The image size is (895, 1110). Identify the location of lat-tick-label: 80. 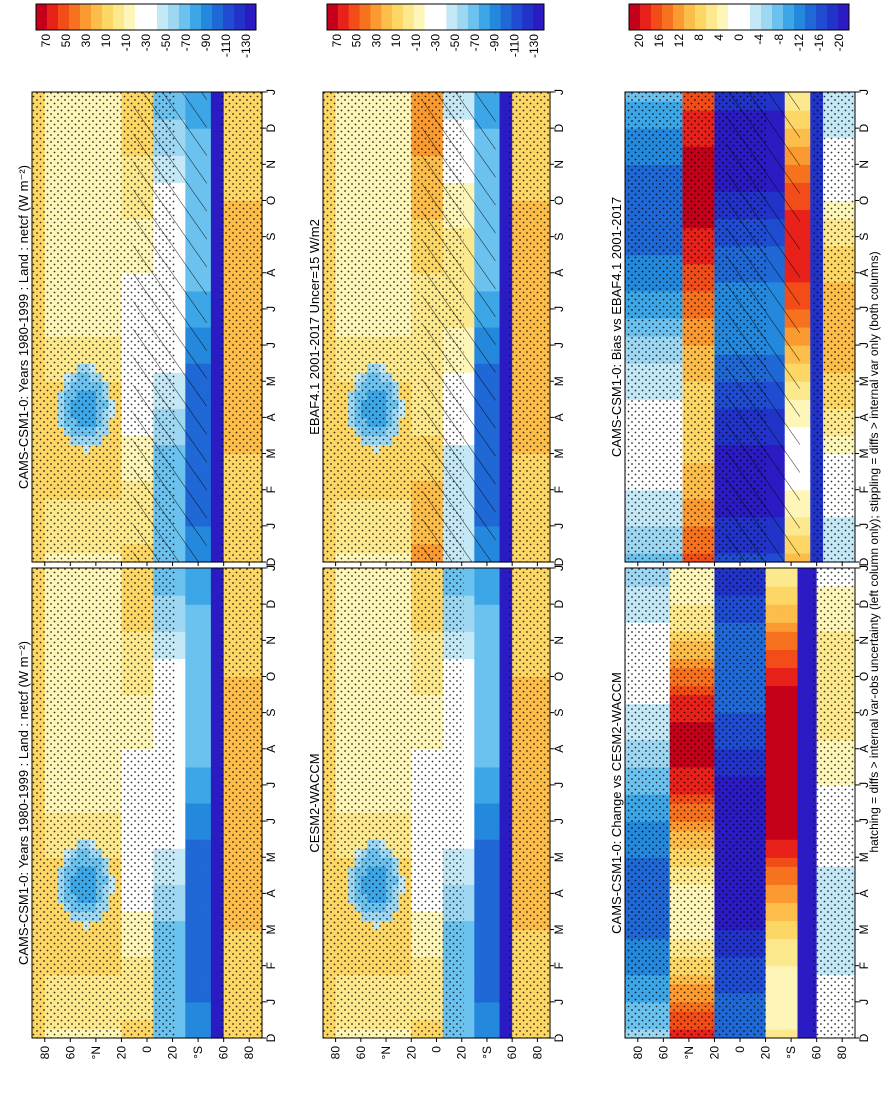
(45, 1053).